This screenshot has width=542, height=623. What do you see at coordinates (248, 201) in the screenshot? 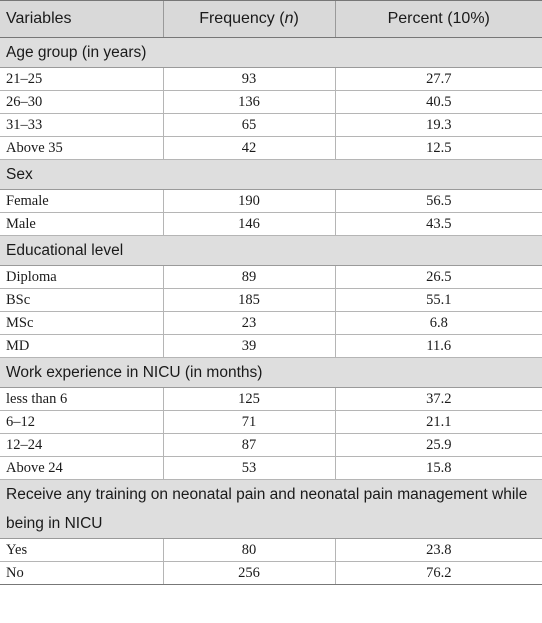
I see `frequency-cell: 190` at bounding box center [248, 201].